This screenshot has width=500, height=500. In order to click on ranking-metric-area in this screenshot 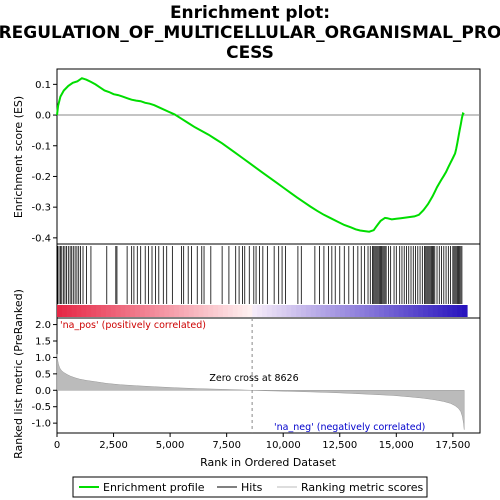, I will do `click(260, 392)`.